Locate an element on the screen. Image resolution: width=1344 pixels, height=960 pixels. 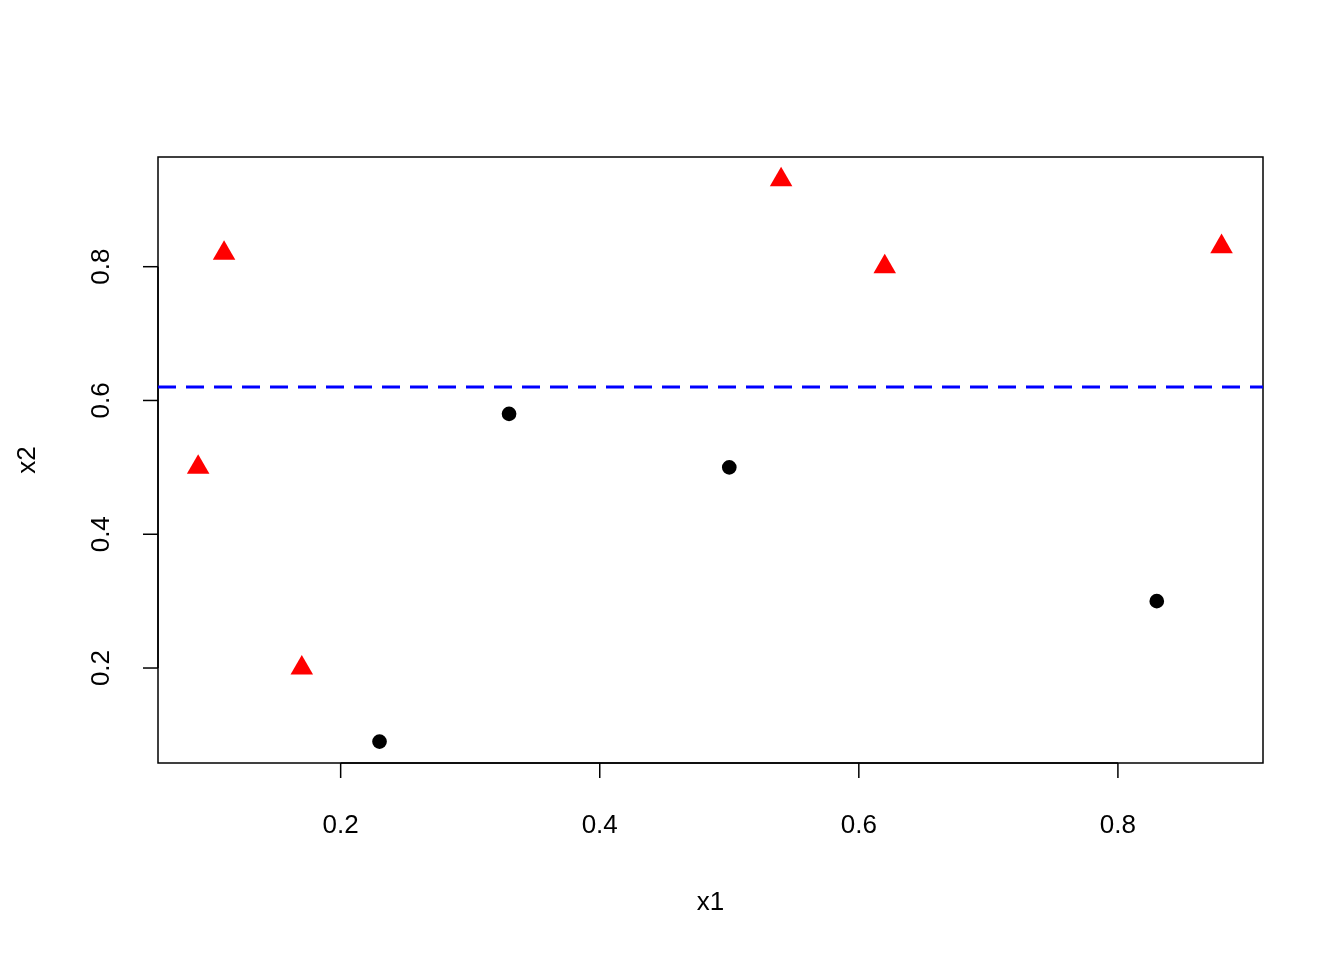
x-tick-label: 0.6 is located at coordinates (858, 824).